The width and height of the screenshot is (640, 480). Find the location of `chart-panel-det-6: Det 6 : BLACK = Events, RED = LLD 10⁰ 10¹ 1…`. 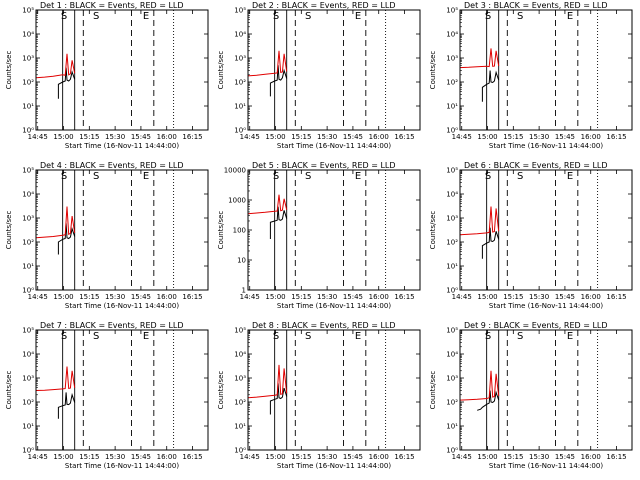

chart-panel-det-6: Det 6 : BLACK = Events, RED = LLD 10⁰ 10¹ 1… is located at coordinates (531, 235).